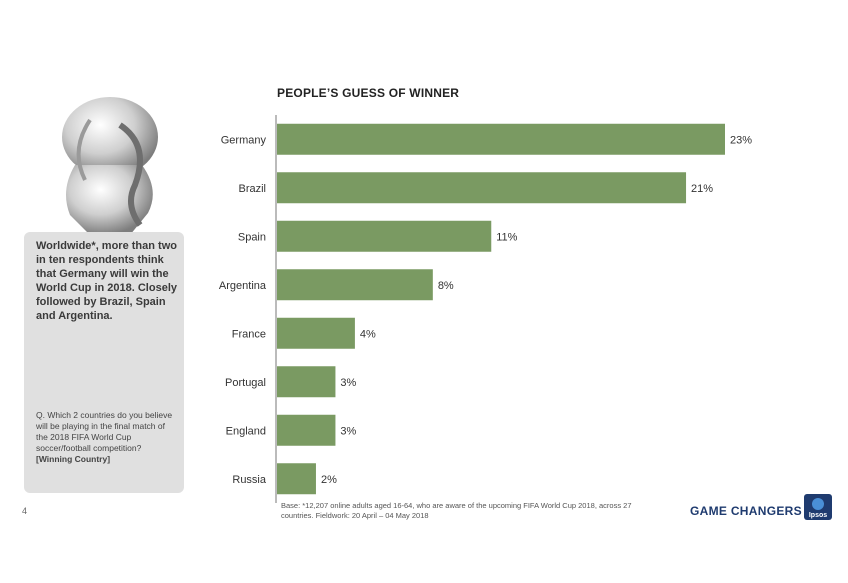 The width and height of the screenshot is (848, 583). Describe the element at coordinates (25, 511) in the screenshot. I see `page-number: 4` at that location.